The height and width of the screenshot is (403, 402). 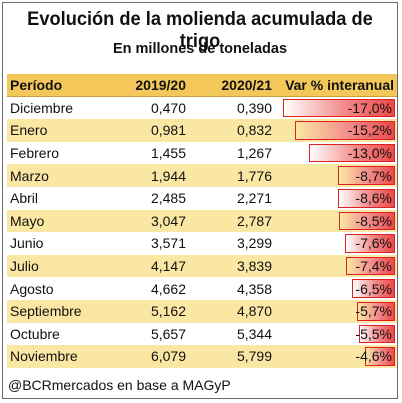 I want to click on value-2020-21-cell: 1,267, so click(x=232, y=153).